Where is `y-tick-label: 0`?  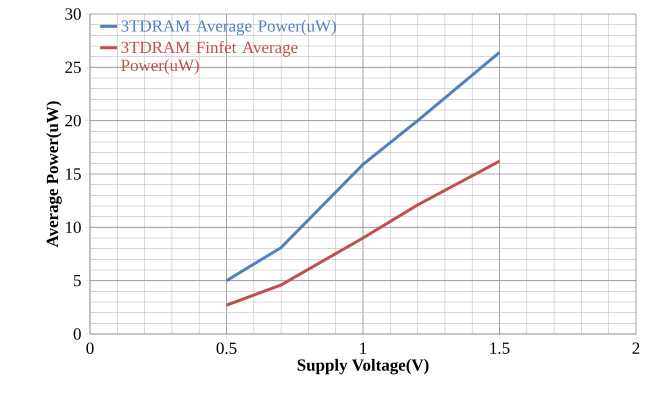 y-tick-label: 0 is located at coordinates (77, 334).